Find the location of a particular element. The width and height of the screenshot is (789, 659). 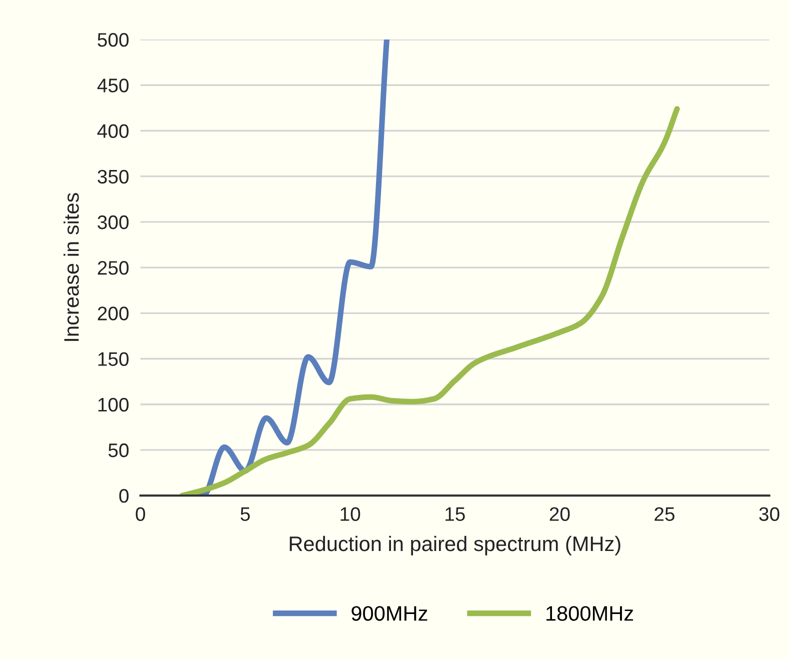

x-tick-label: 10 is located at coordinates (350, 514).